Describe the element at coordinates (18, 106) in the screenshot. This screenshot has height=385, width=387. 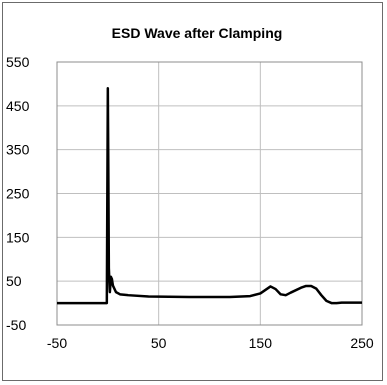
I see `y-tick-label: 450` at that location.